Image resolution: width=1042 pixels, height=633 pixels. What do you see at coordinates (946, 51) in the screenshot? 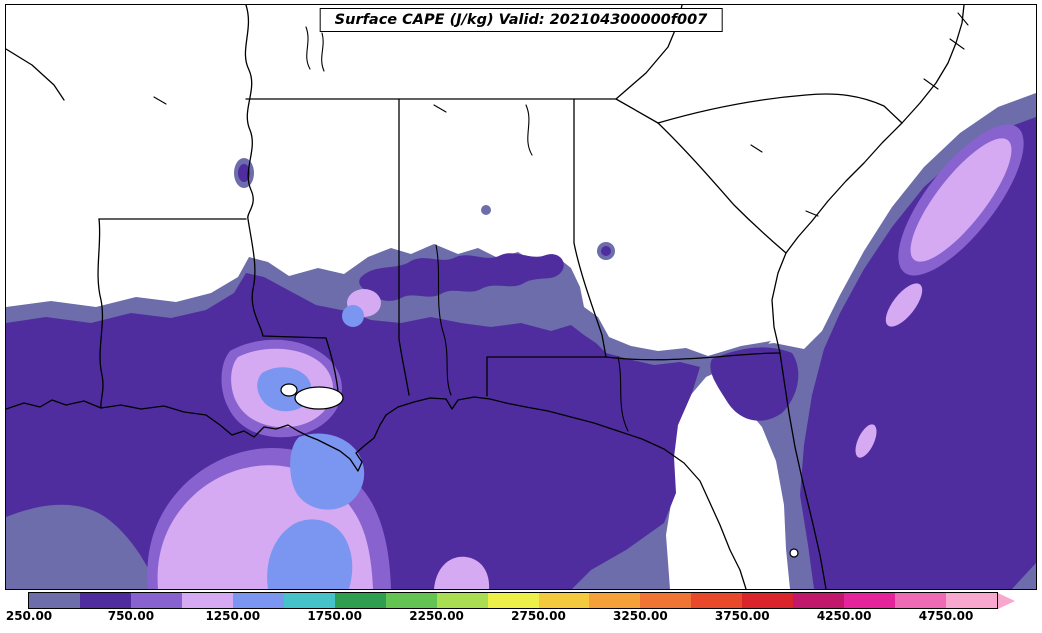
I see `barrier-islands` at bounding box center [946, 51].